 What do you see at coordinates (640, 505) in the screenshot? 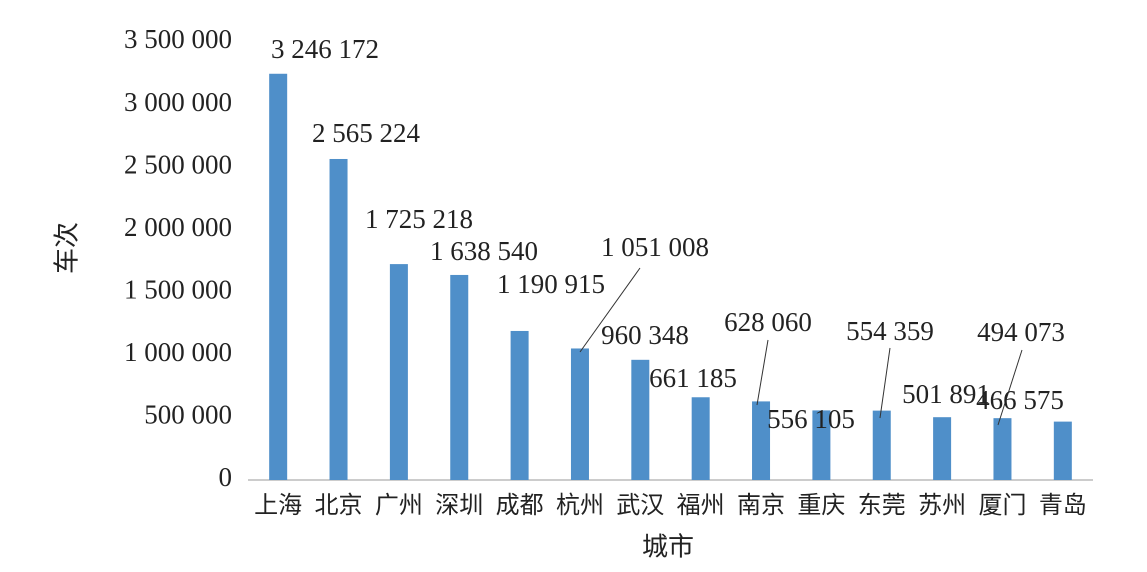
I see `x-tick-label: 武汉` at bounding box center [640, 505].